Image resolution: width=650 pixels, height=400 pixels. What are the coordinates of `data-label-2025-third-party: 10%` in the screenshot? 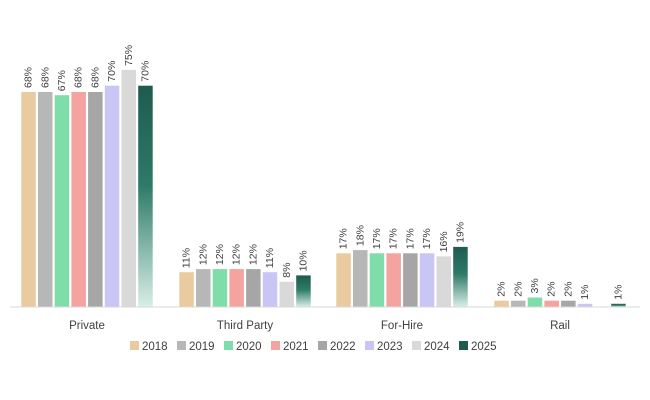 It's located at (303, 260).